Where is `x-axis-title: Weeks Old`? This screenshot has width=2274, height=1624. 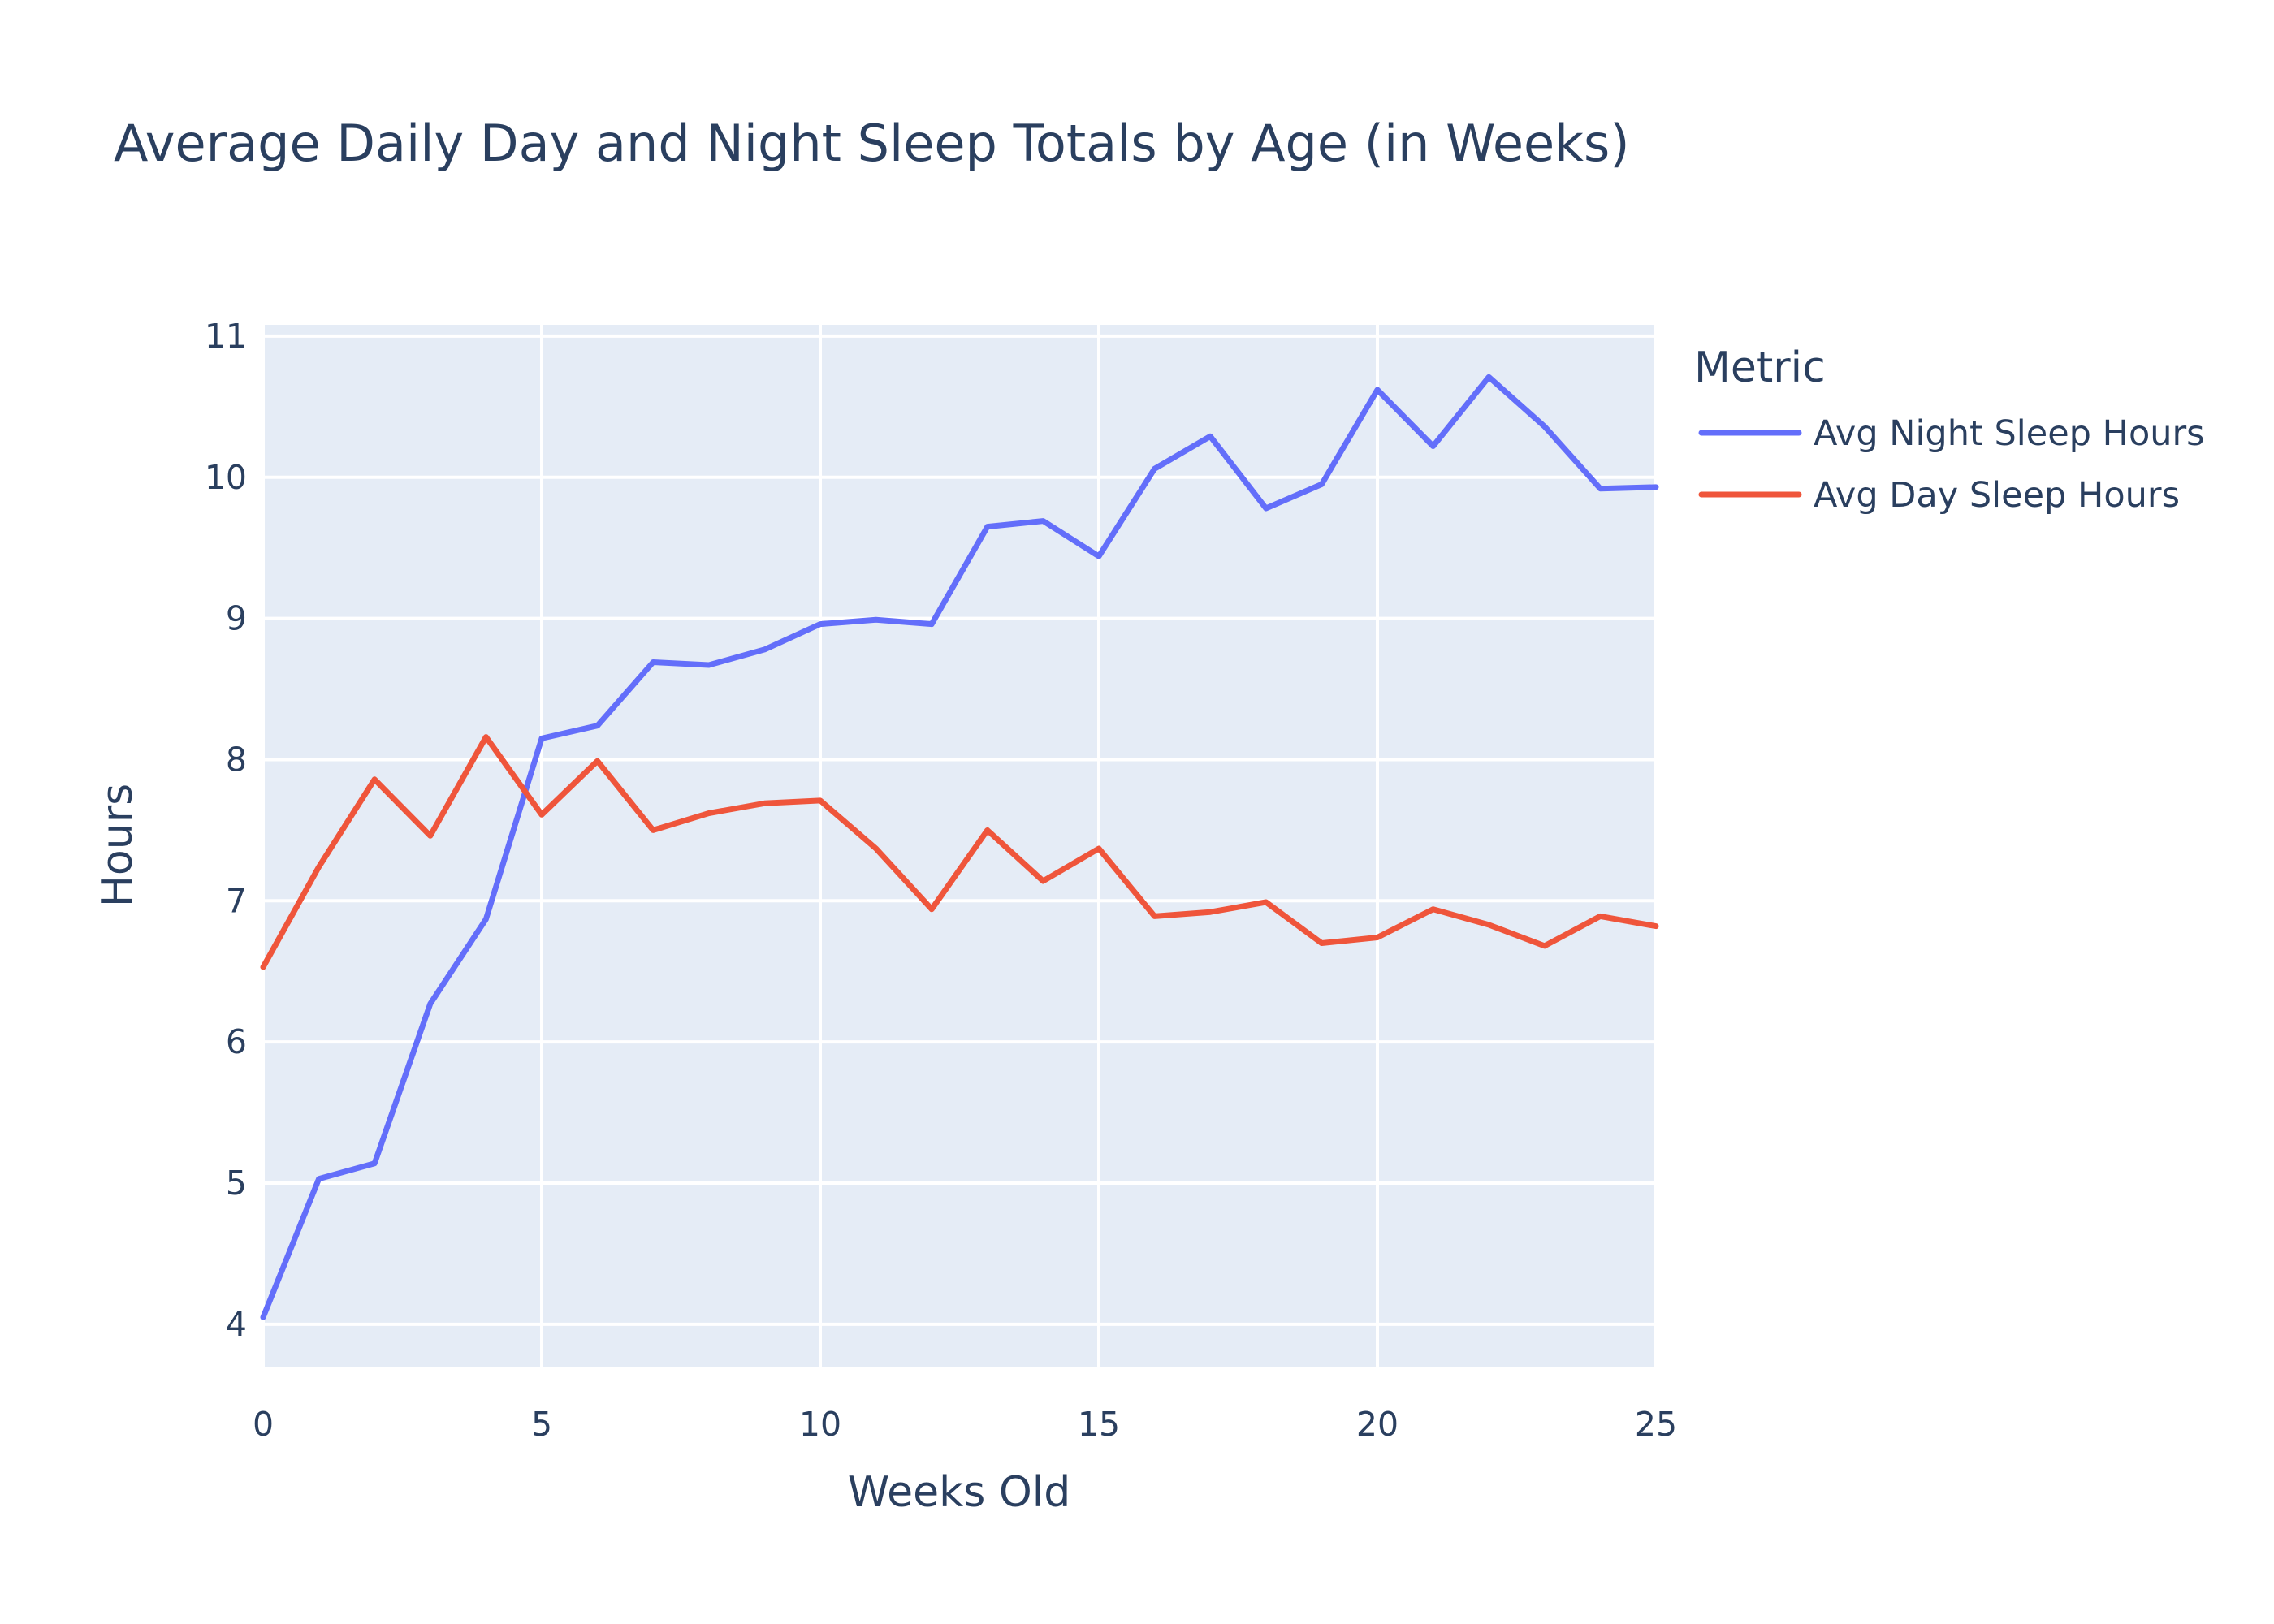
x-axis-title: Weeks Old is located at coordinates (959, 1492).